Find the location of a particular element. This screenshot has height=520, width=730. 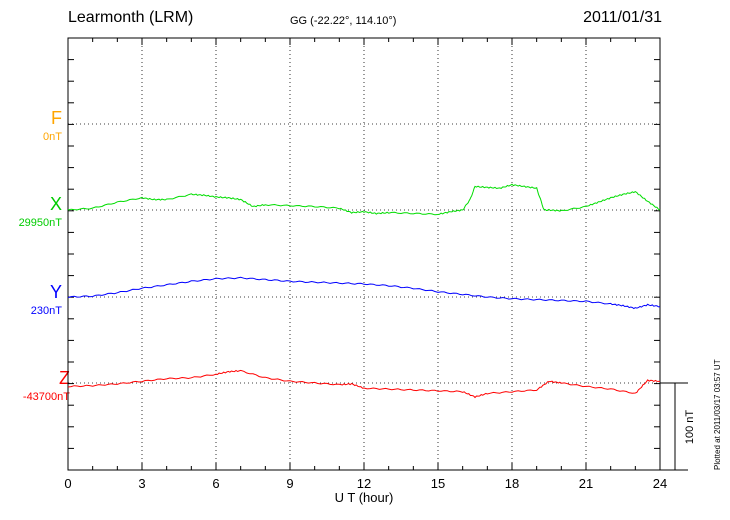

channel-f-name: F is located at coordinates (56, 118).